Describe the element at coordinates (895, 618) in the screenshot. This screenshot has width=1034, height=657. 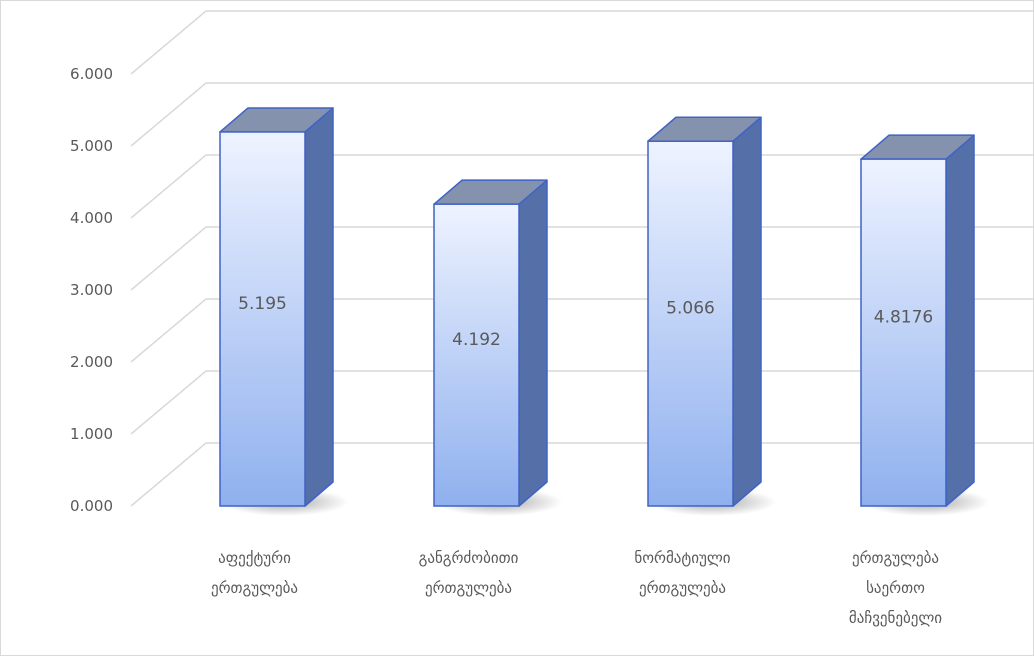
I see `category-label-line: მაჩვენებელი` at that location.